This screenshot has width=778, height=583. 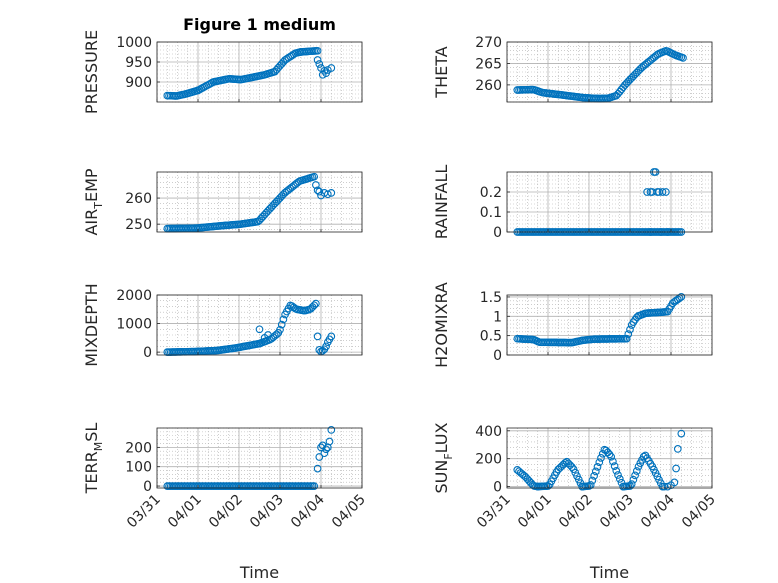 What do you see at coordinates (441, 72) in the screenshot?
I see `y-axis-label: THETA` at bounding box center [441, 72].